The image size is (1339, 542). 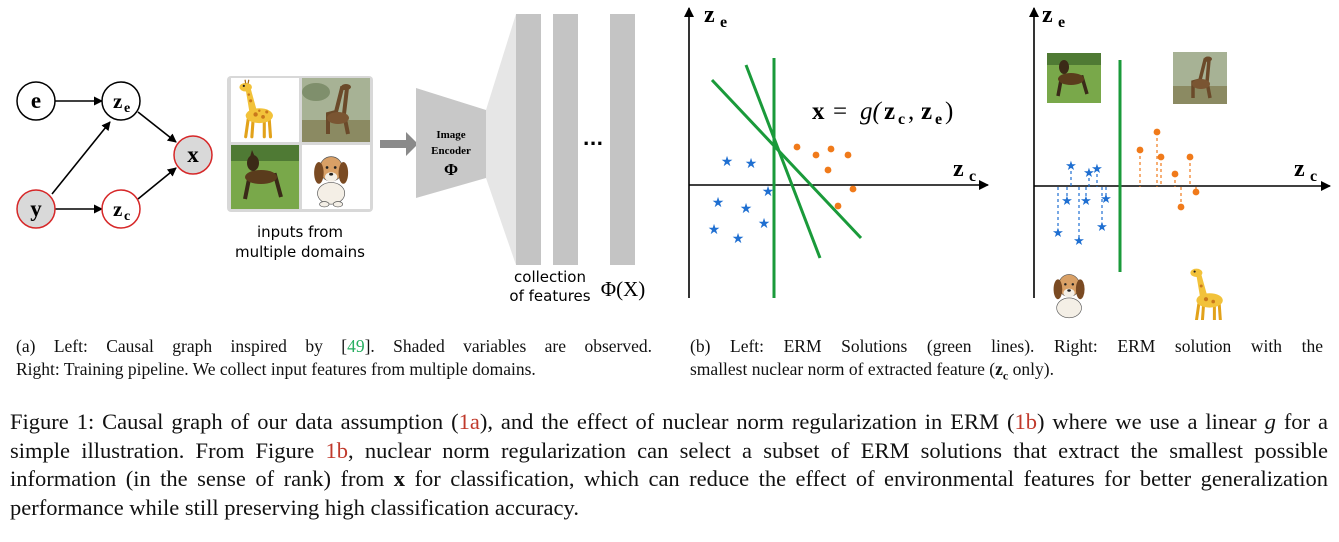 I want to click on node-e-label: e, so click(x=36, y=100).